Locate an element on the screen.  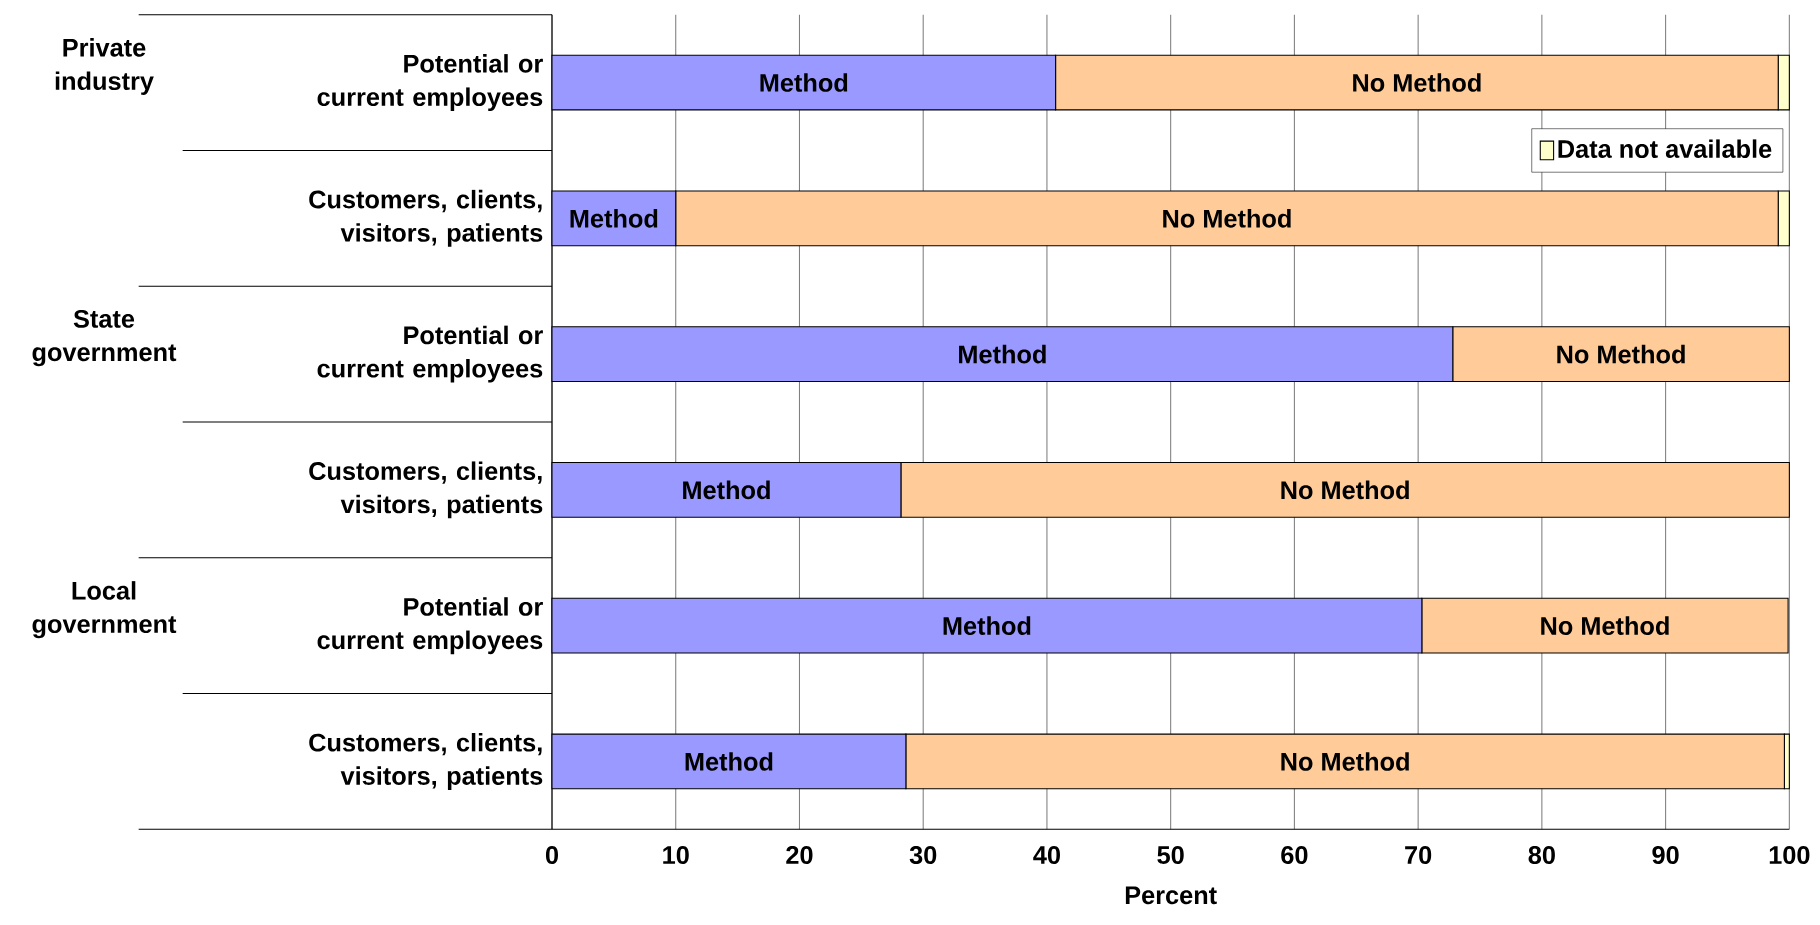
x-tick-label: 10 is located at coordinates (676, 854).